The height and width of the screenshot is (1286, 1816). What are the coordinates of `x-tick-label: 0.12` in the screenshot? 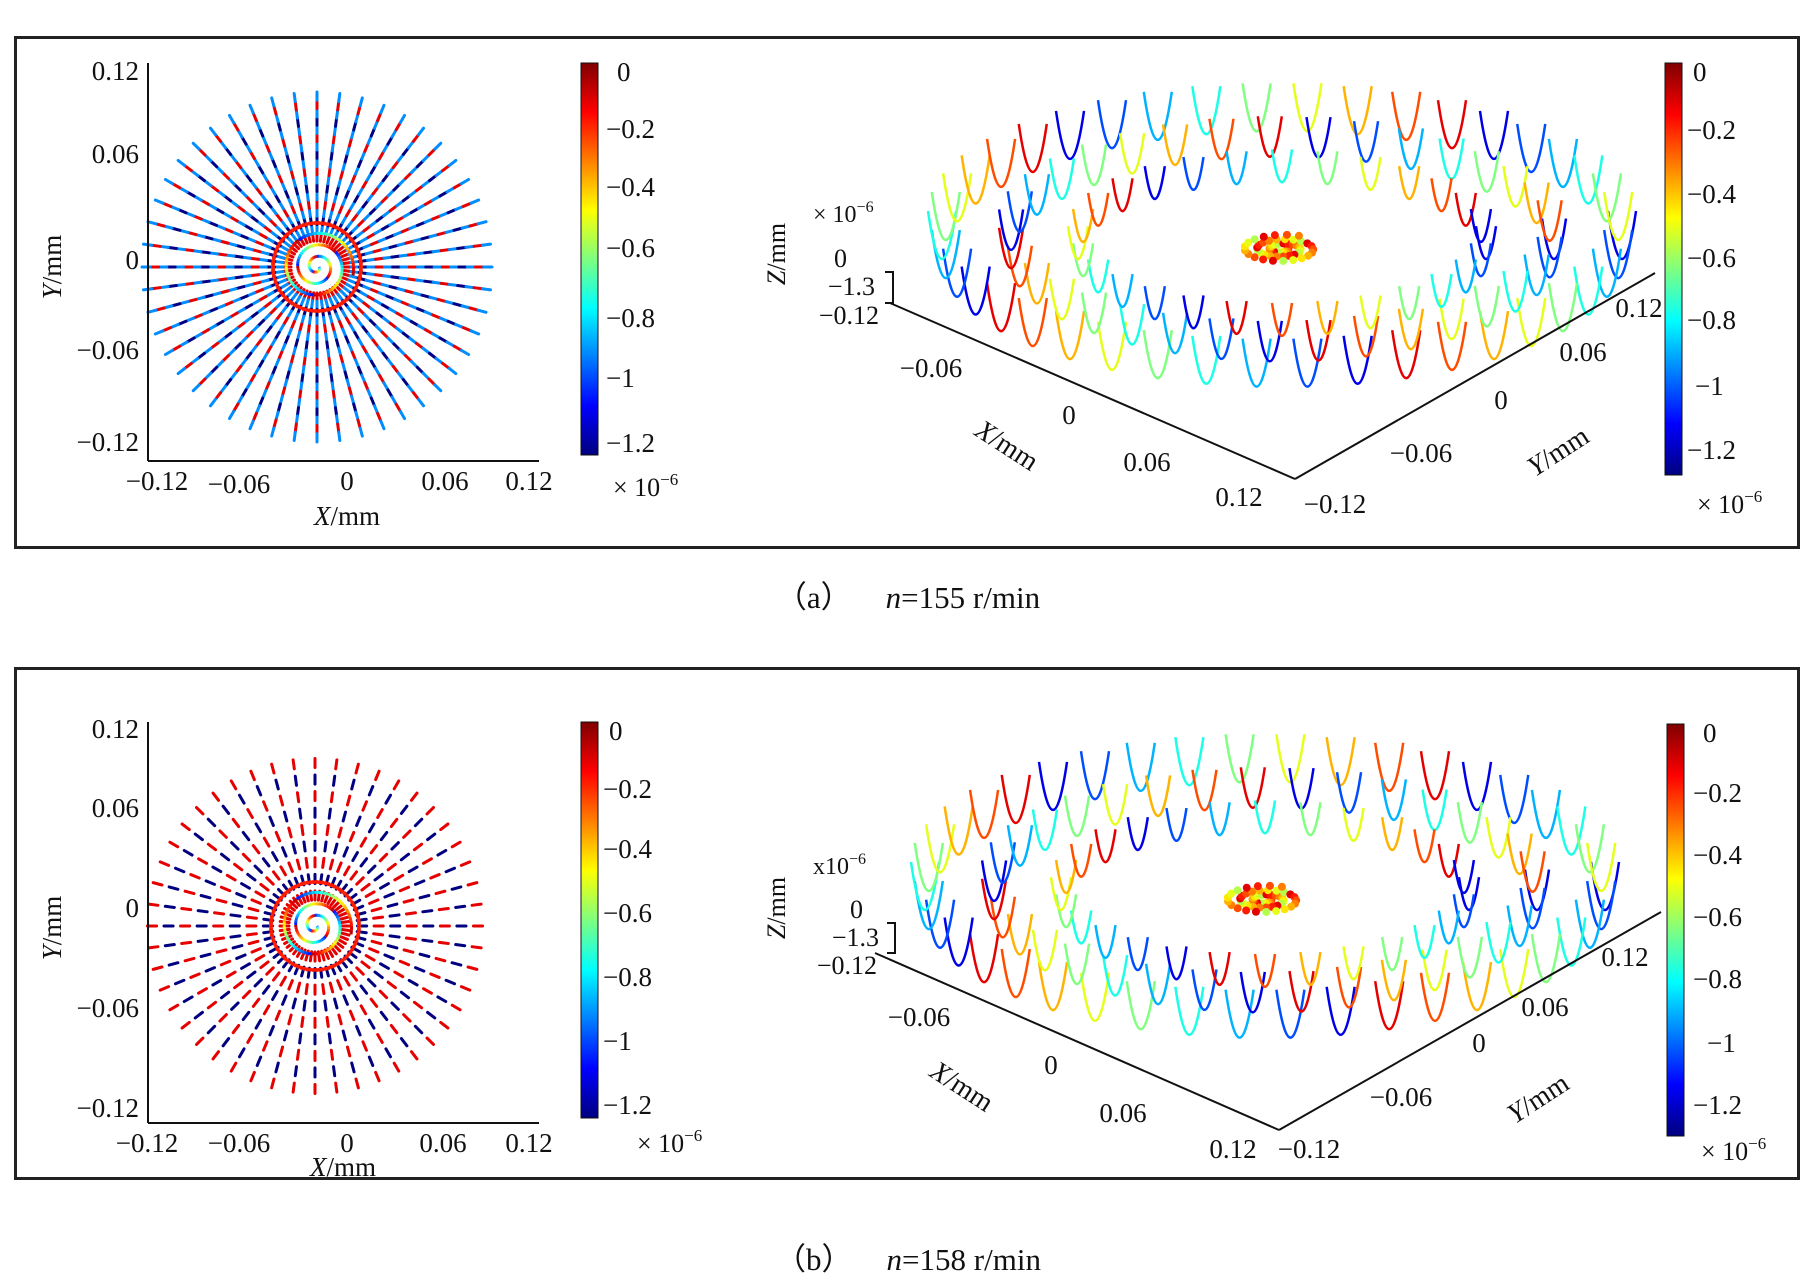 It's located at (528, 481).